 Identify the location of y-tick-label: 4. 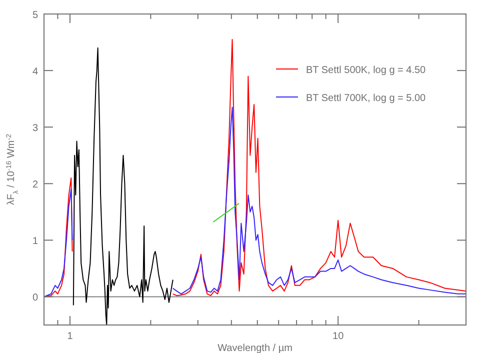
(35, 72).